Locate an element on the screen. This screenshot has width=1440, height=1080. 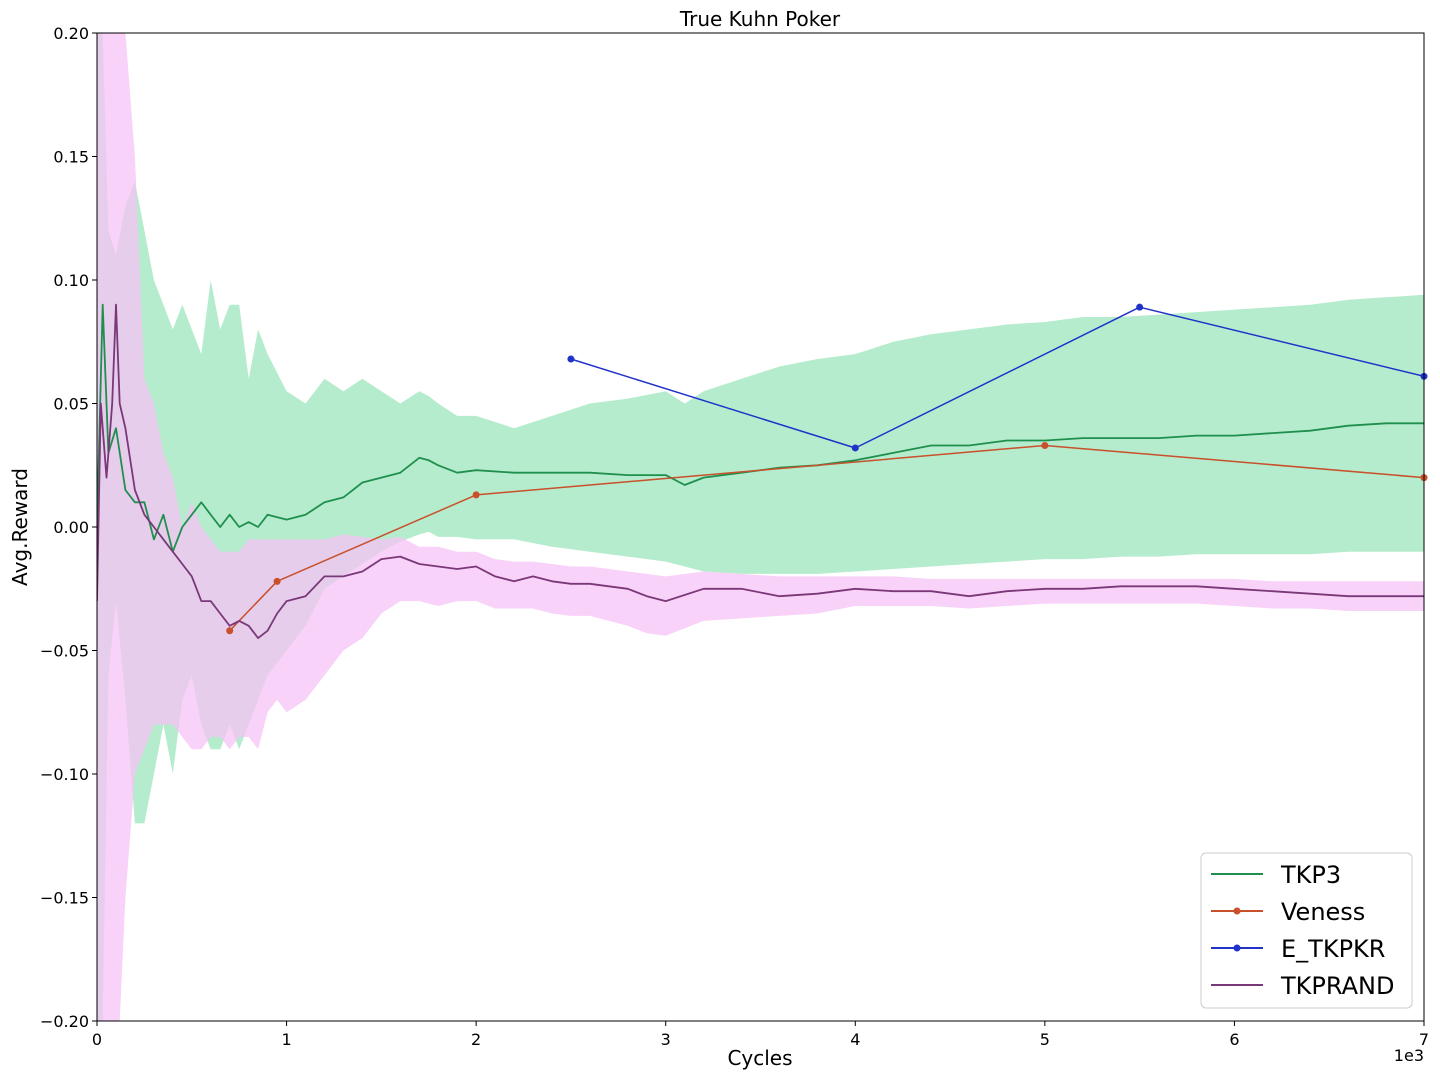
y-tick-label: −0.15 is located at coordinates (64, 898).